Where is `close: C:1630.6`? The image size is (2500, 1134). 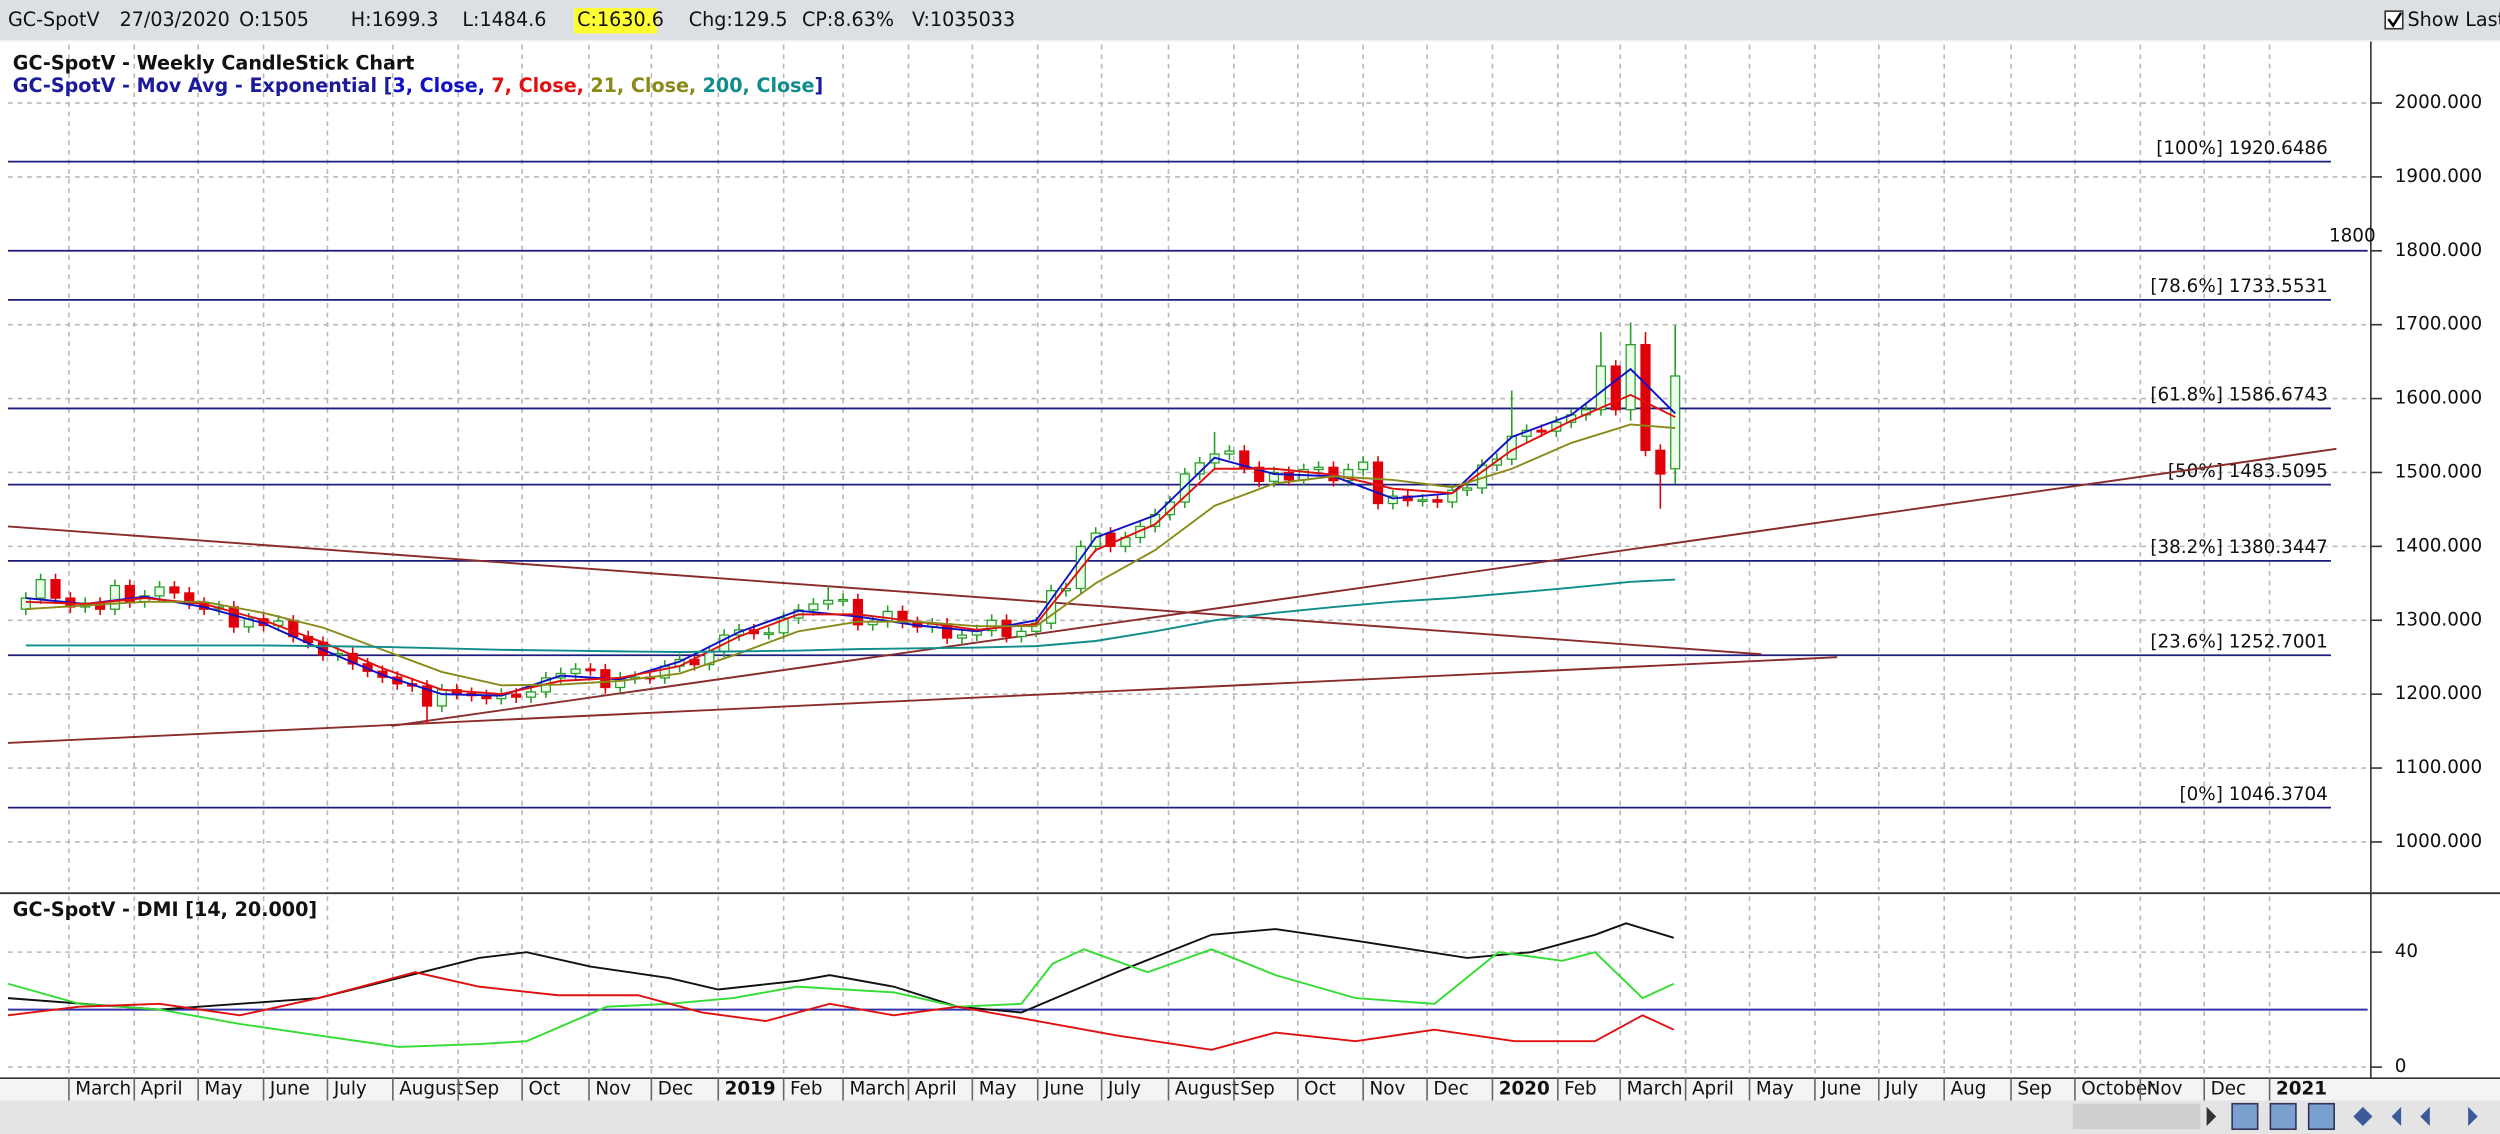
close: C:1630.6 is located at coordinates (620, 19).